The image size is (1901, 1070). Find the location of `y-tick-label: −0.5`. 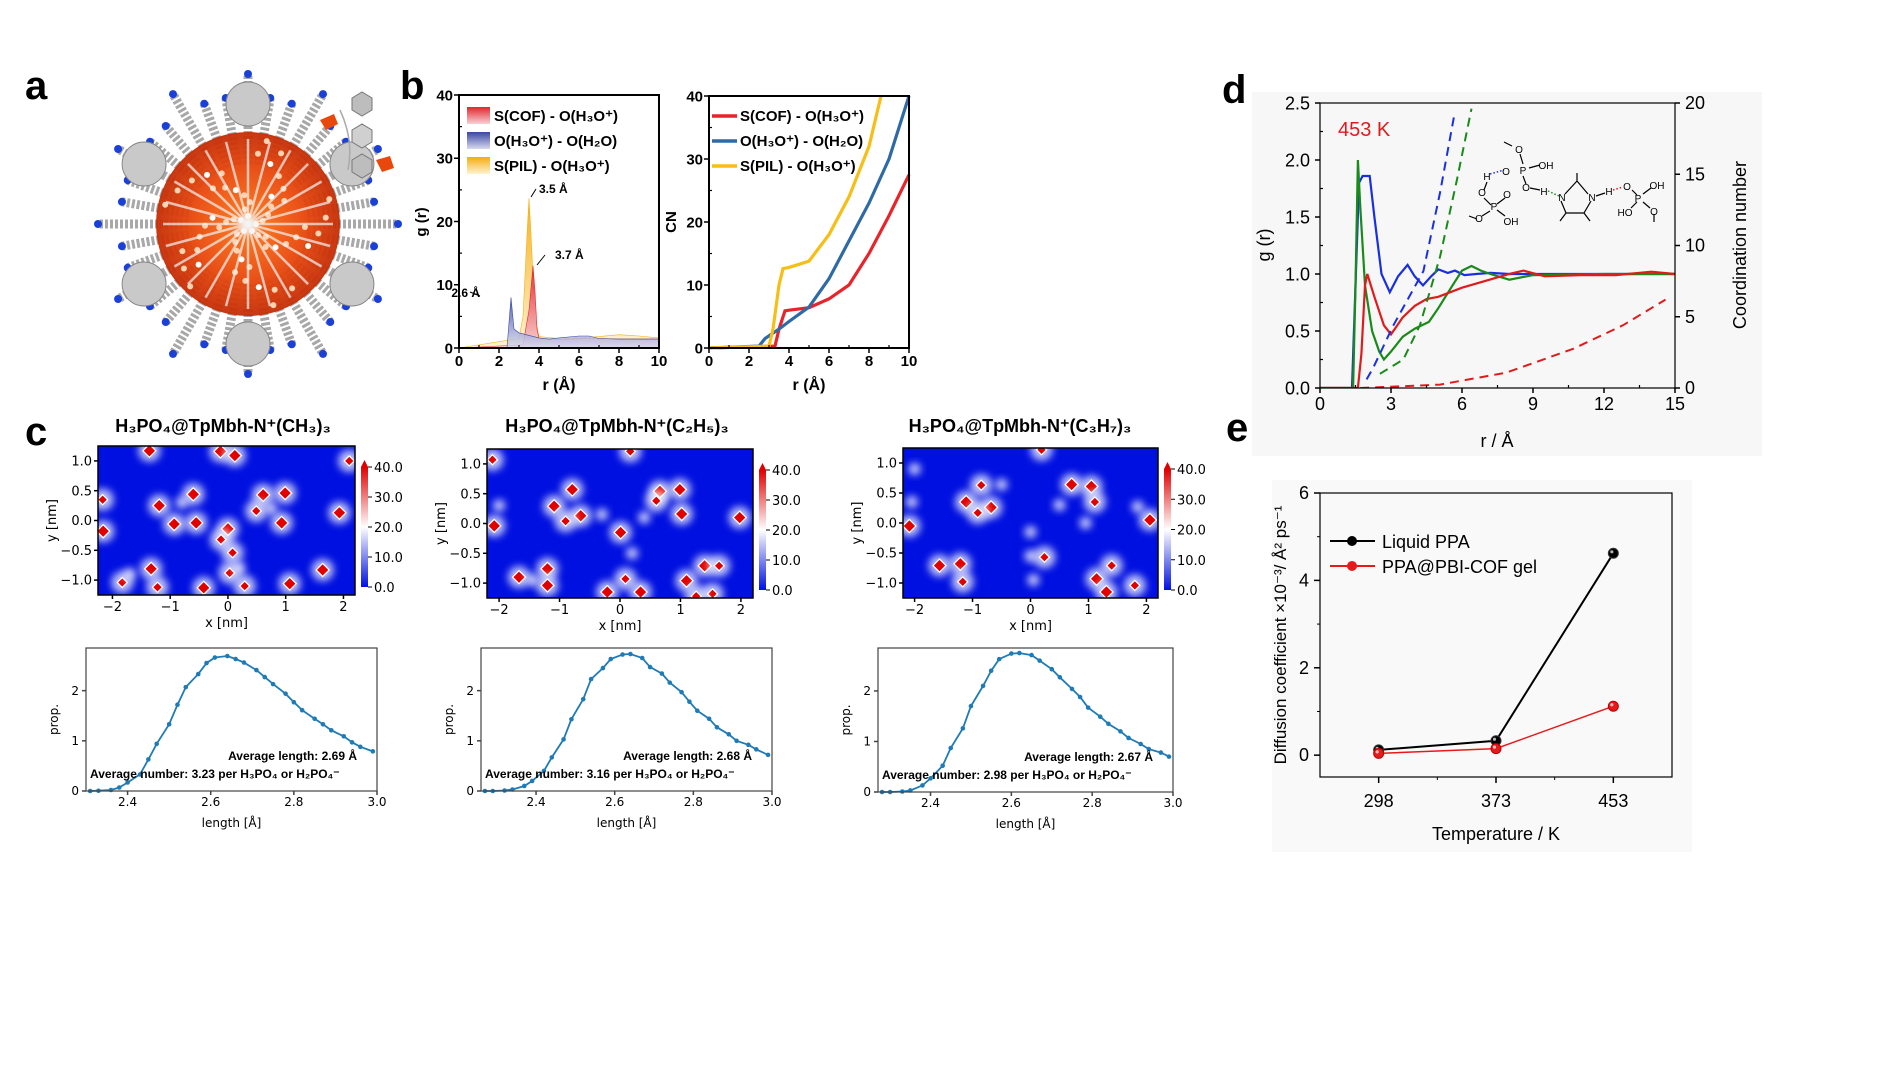

y-tick-label: −0.5 is located at coordinates (881, 554).